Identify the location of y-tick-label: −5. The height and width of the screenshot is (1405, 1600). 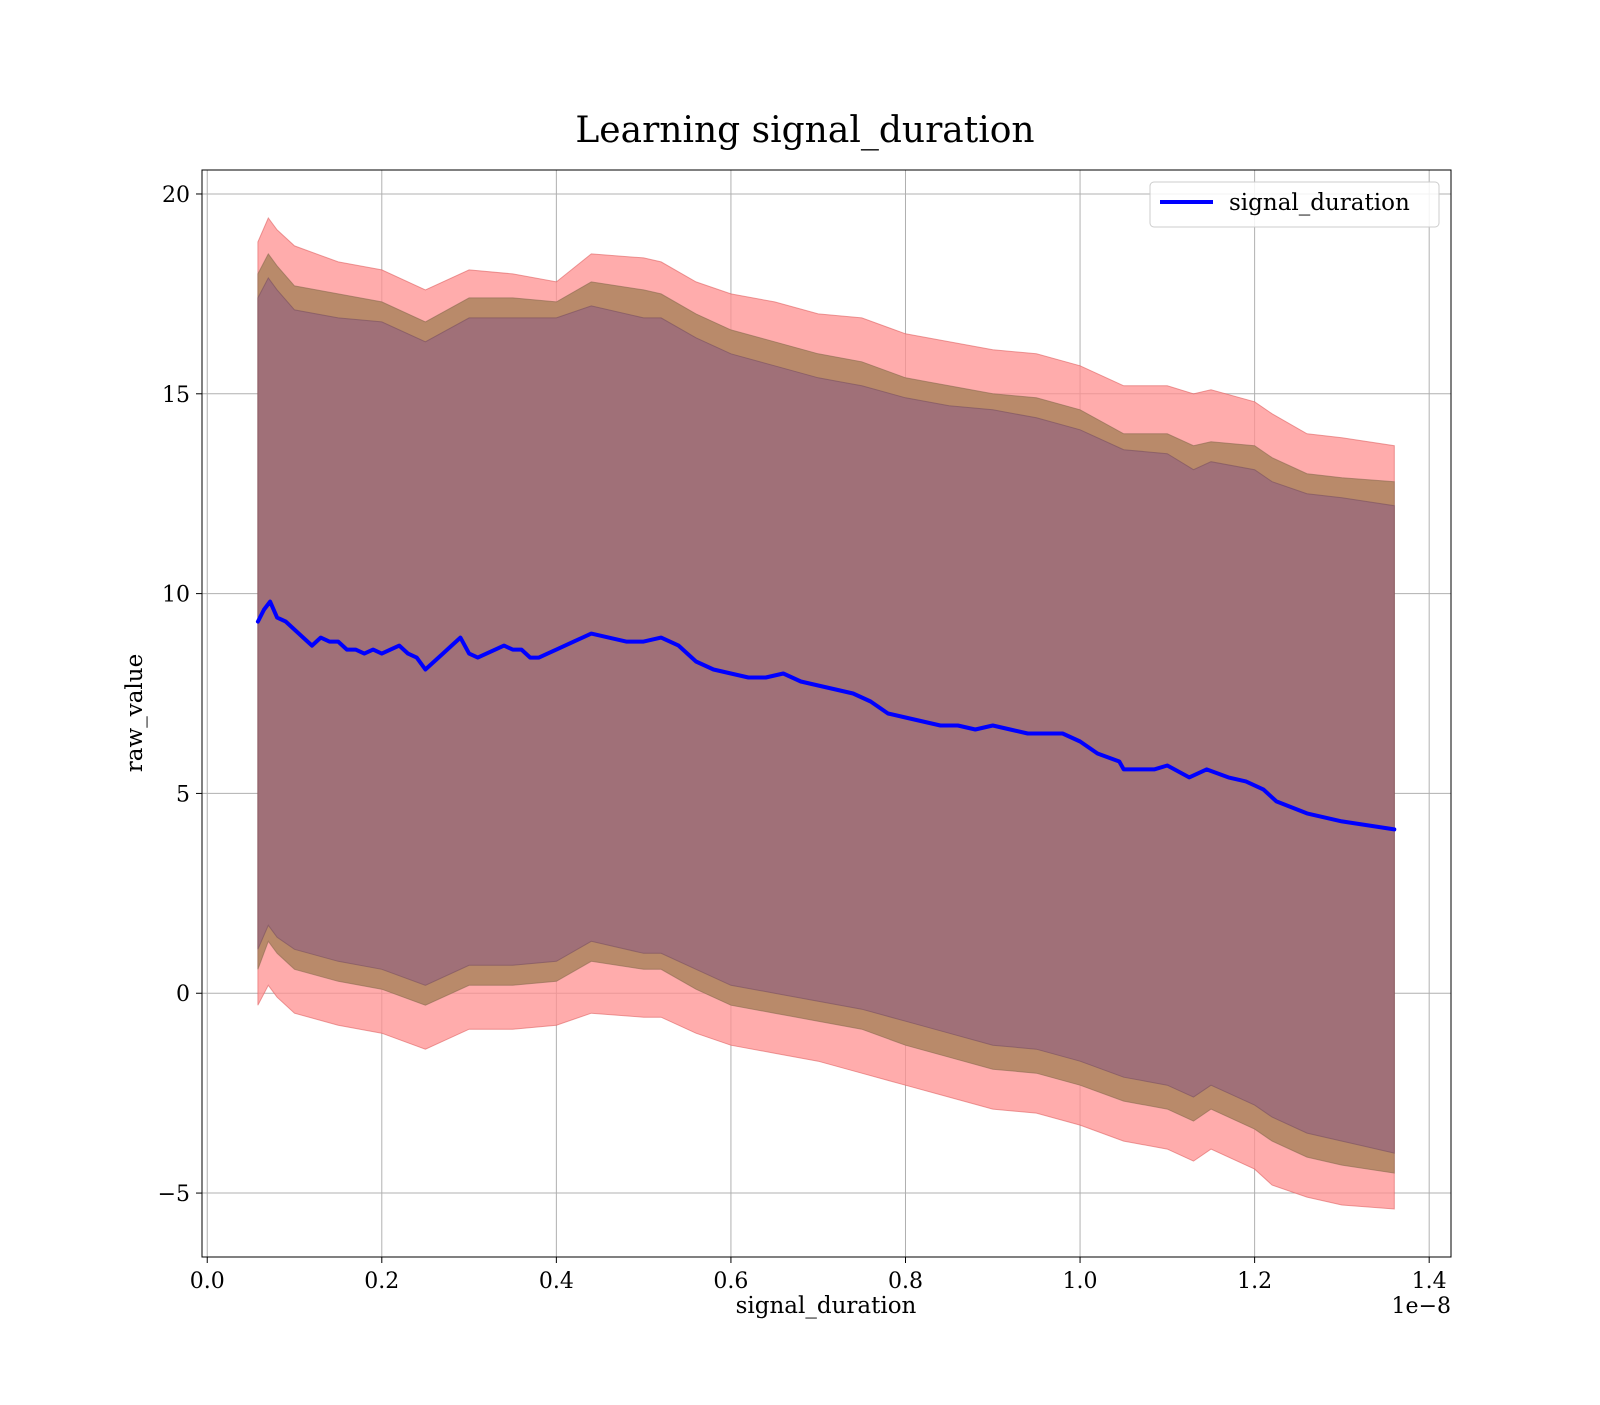
(174, 1194).